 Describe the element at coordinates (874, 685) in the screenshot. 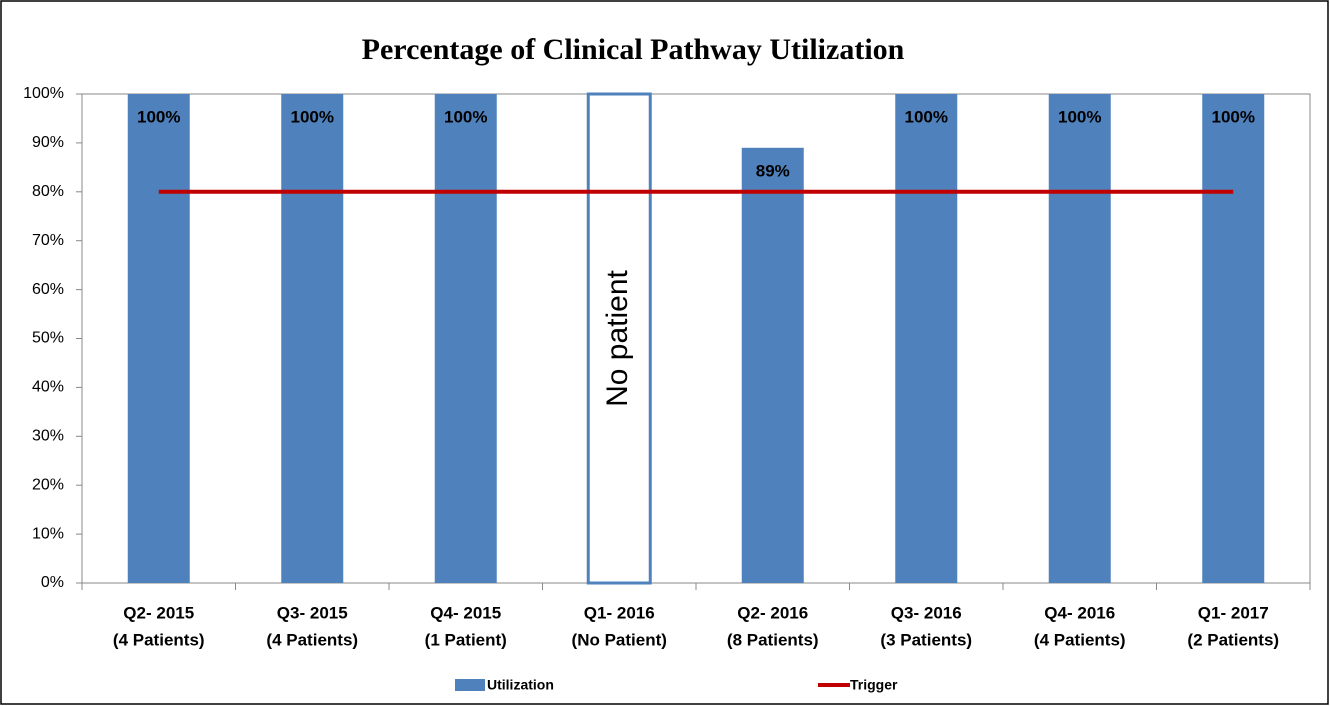

I see `legend-label: Trigger` at that location.